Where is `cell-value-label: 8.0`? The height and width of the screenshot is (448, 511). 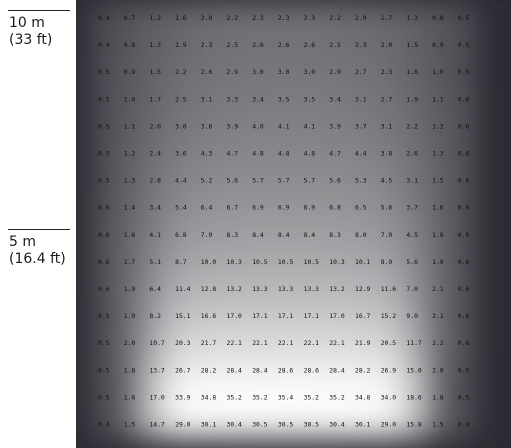
cell-value-label: 8.0 is located at coordinates (361, 235).